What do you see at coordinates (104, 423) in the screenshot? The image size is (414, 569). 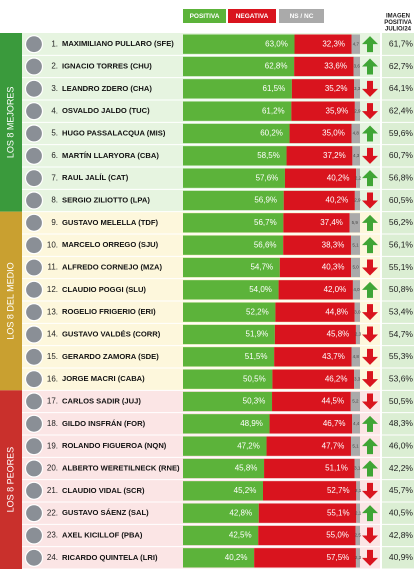 I see `name: GILDO INSFRÁN (FOR)` at bounding box center [104, 423].